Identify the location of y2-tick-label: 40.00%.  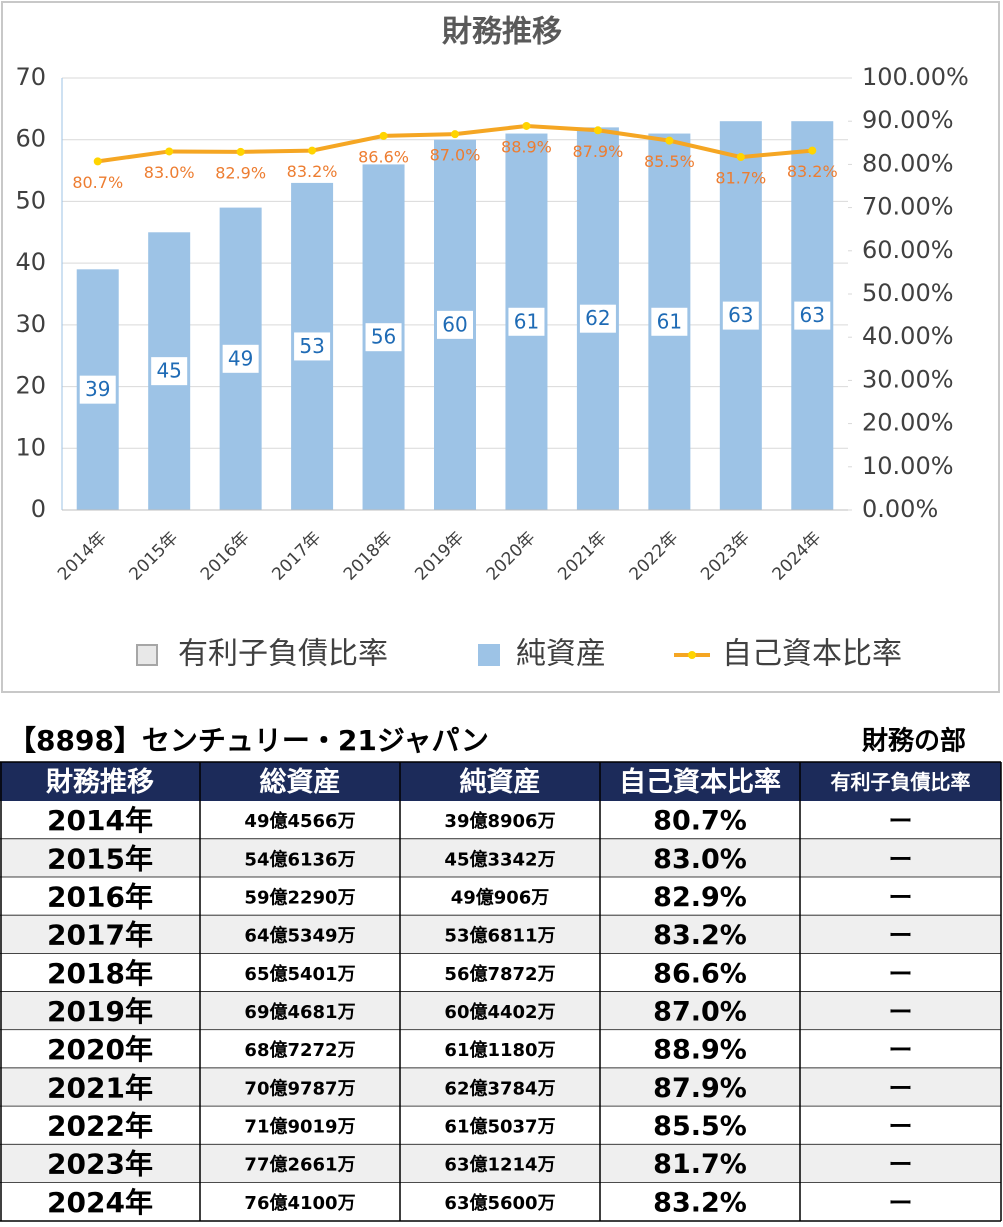
(908, 336).